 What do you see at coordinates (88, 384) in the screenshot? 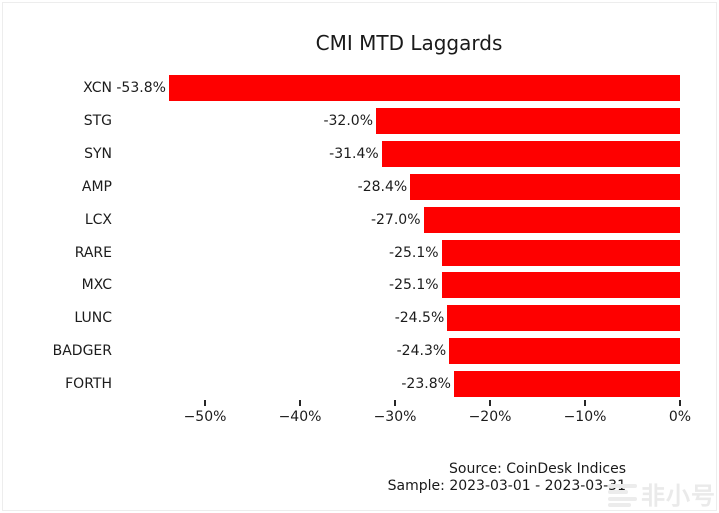
I see `category-label: FORTH` at bounding box center [88, 384].